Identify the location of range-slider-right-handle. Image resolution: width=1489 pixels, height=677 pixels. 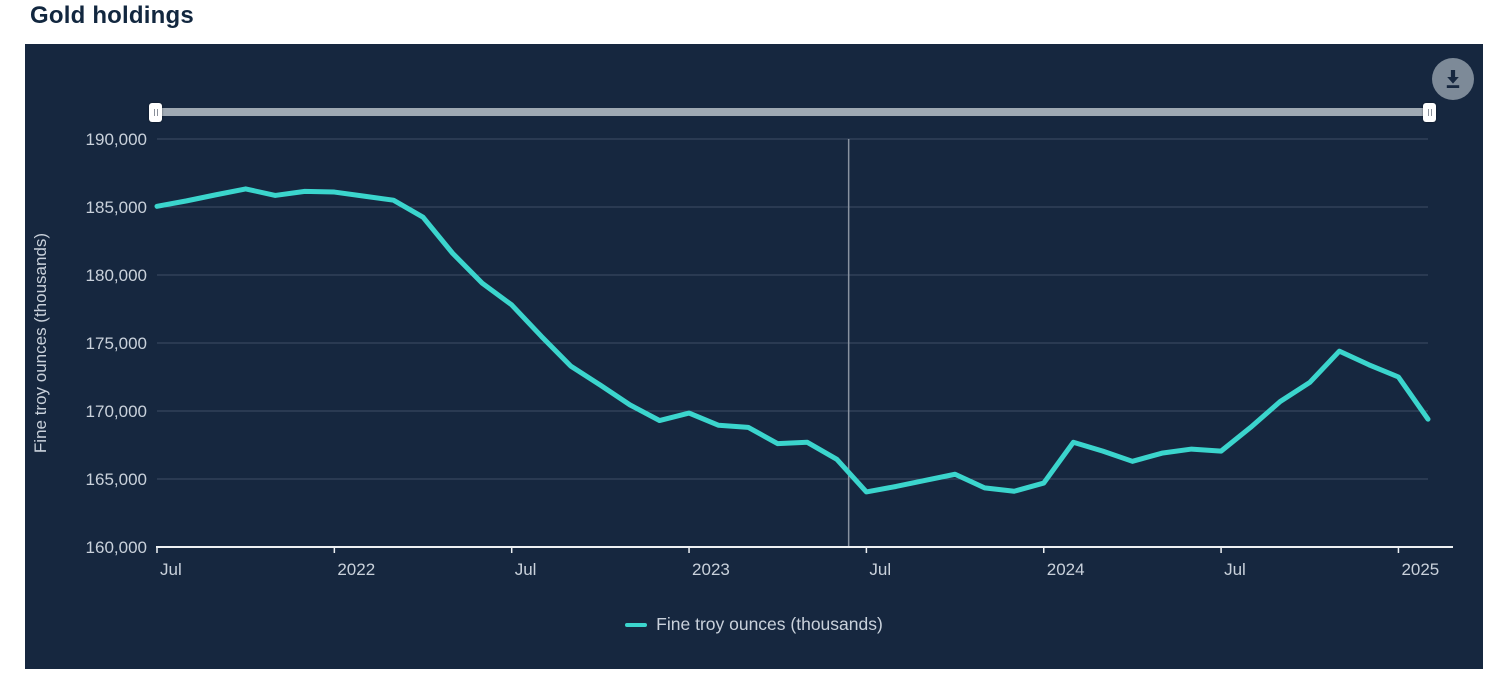
(1429, 112).